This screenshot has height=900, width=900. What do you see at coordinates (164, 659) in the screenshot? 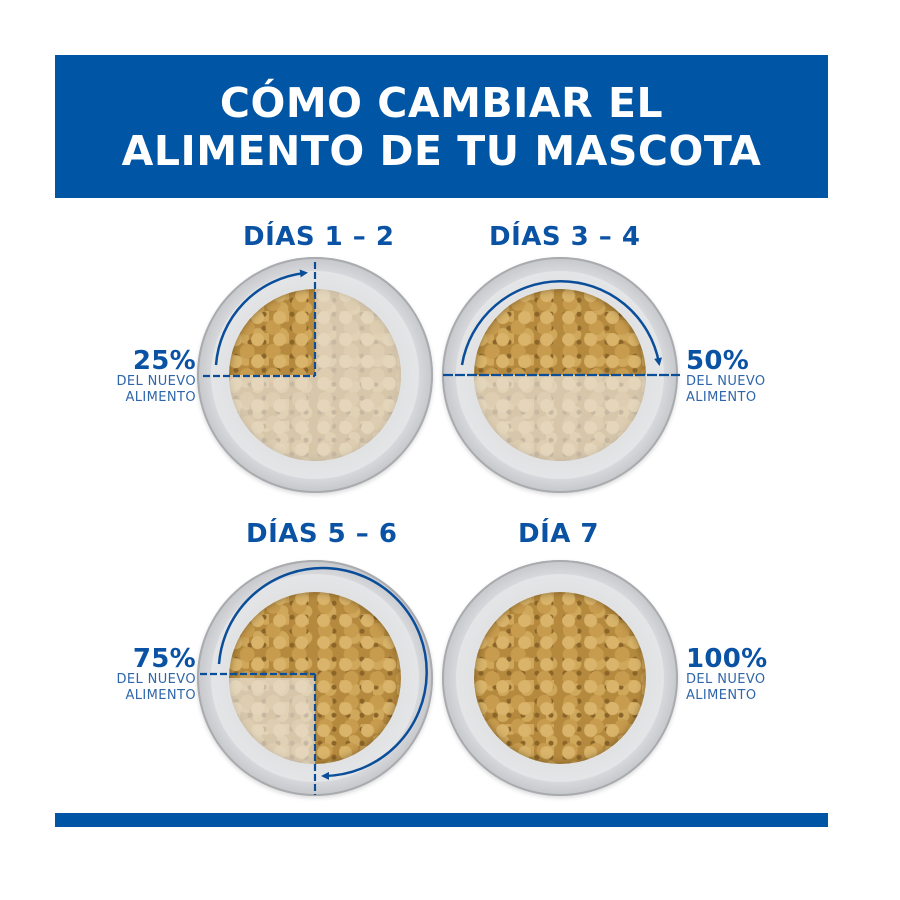
I see `step-3-percent: 75%` at bounding box center [164, 659].